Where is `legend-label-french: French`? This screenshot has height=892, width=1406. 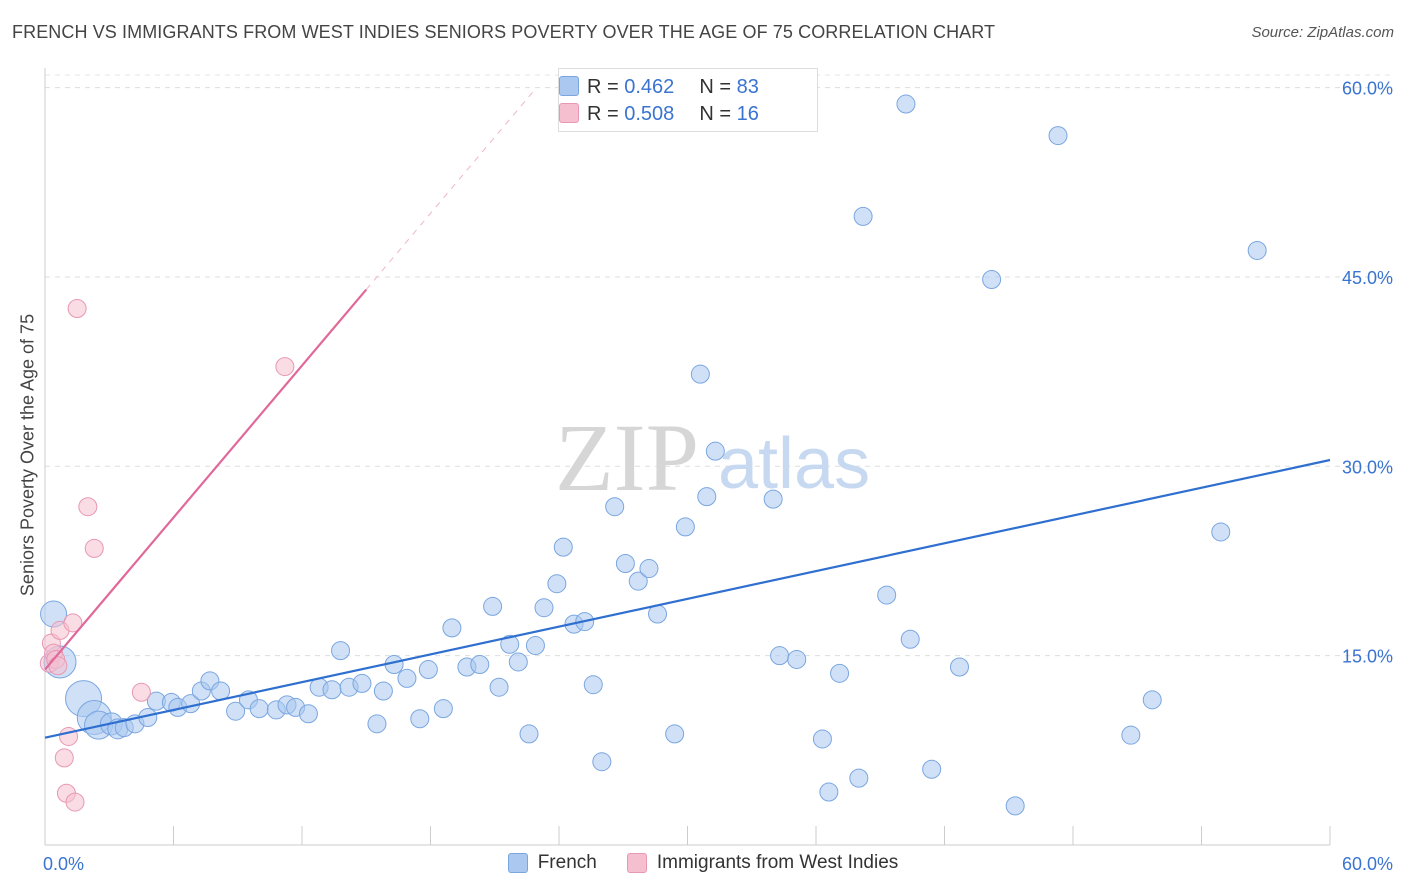
legend-label-french: French is located at coordinates (567, 862).